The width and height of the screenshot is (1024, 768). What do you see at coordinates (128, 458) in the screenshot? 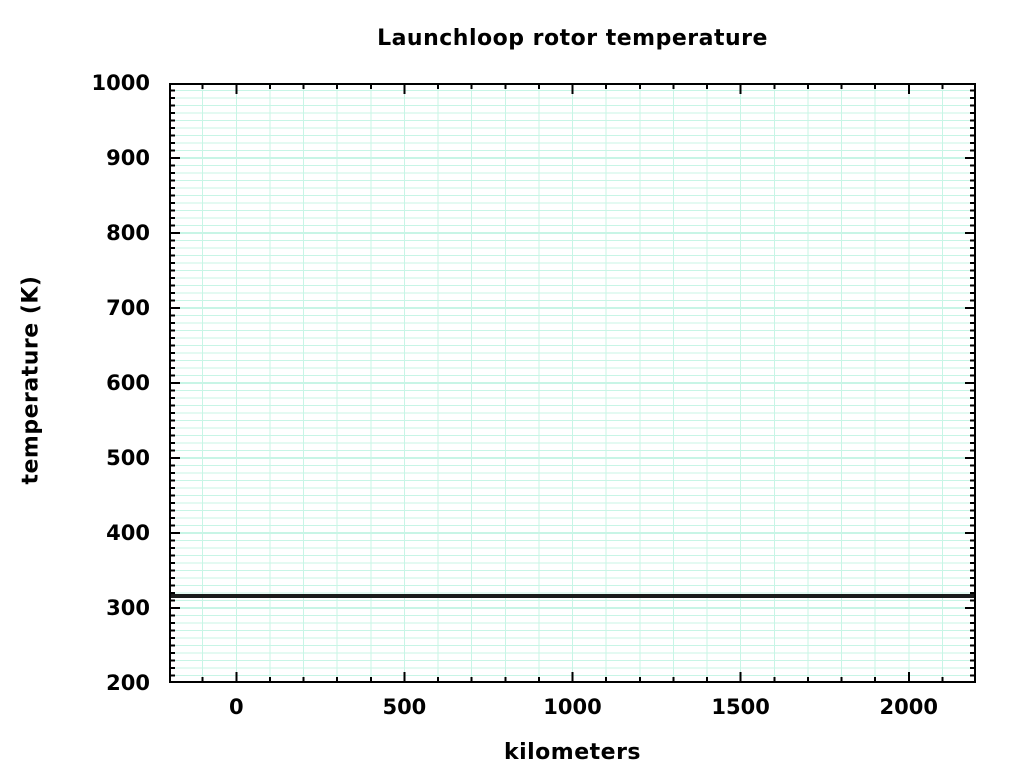
I see `y-tick-label: 500` at bounding box center [128, 458].